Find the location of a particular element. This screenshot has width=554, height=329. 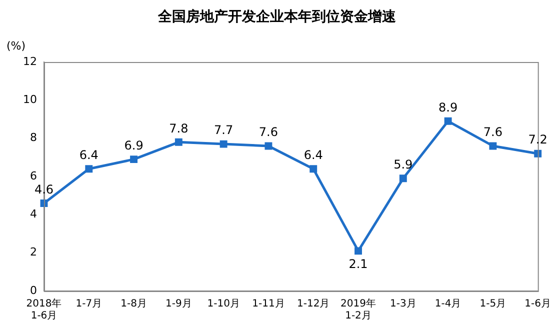

y-tick-label: 10 is located at coordinates (29, 99).